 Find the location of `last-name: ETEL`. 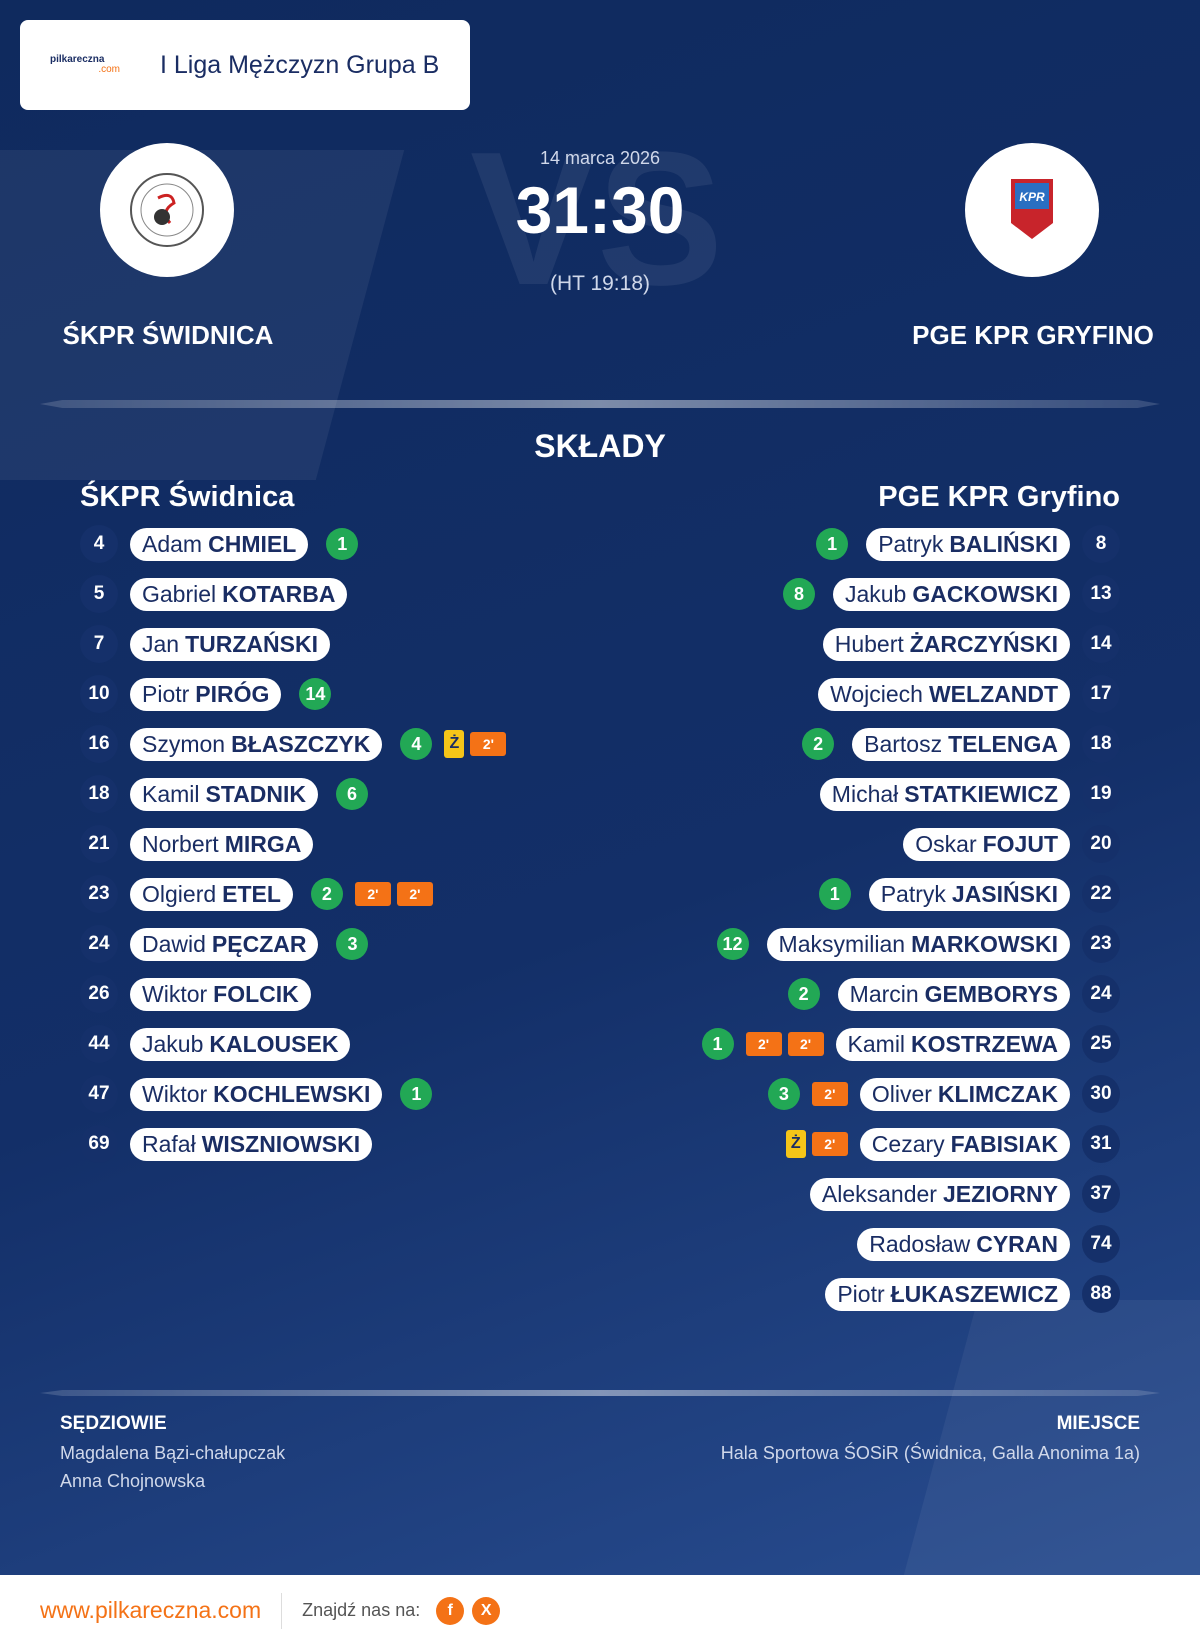

last-name: ETEL is located at coordinates (251, 893).